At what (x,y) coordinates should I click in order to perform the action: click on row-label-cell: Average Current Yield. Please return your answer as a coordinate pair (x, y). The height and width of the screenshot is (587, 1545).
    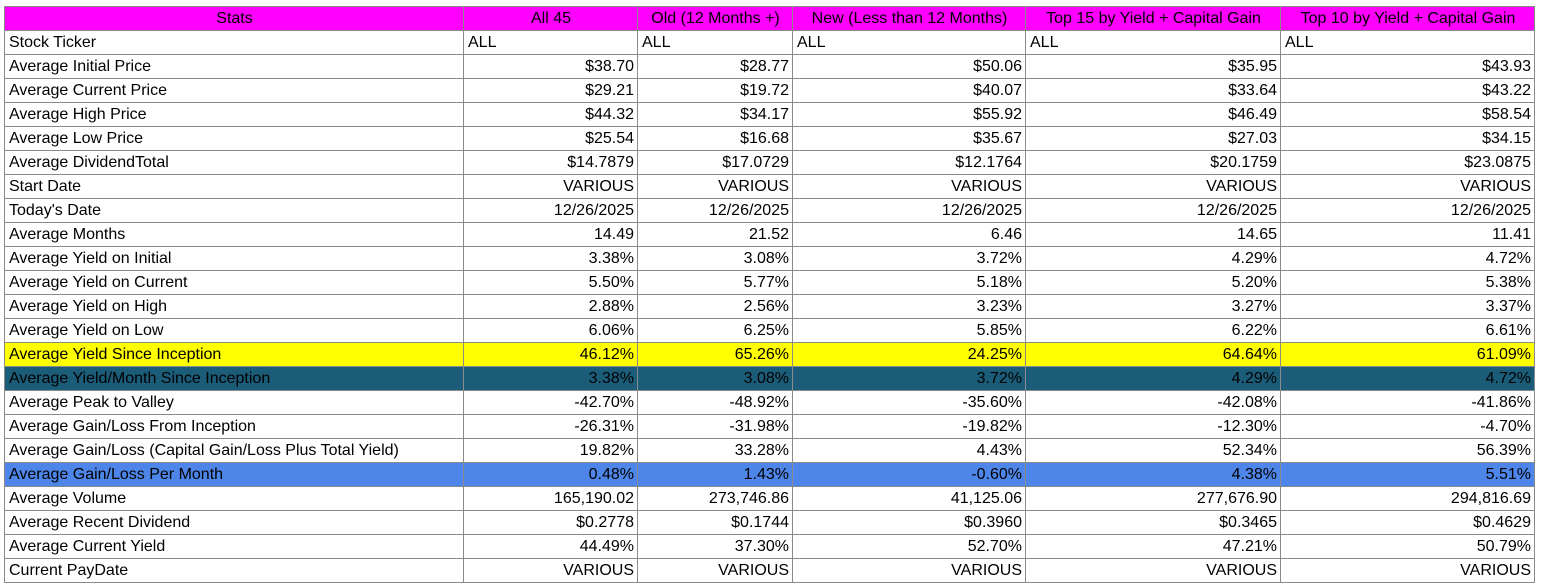
    Looking at the image, I should click on (234, 546).